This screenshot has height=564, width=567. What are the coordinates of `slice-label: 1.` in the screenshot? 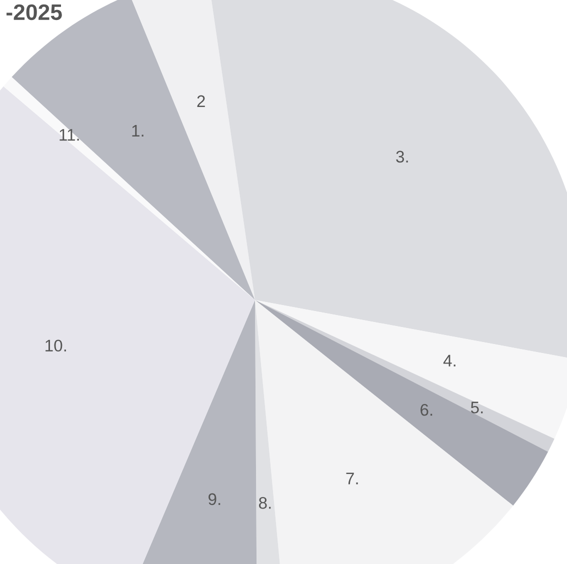 It's located at (138, 131).